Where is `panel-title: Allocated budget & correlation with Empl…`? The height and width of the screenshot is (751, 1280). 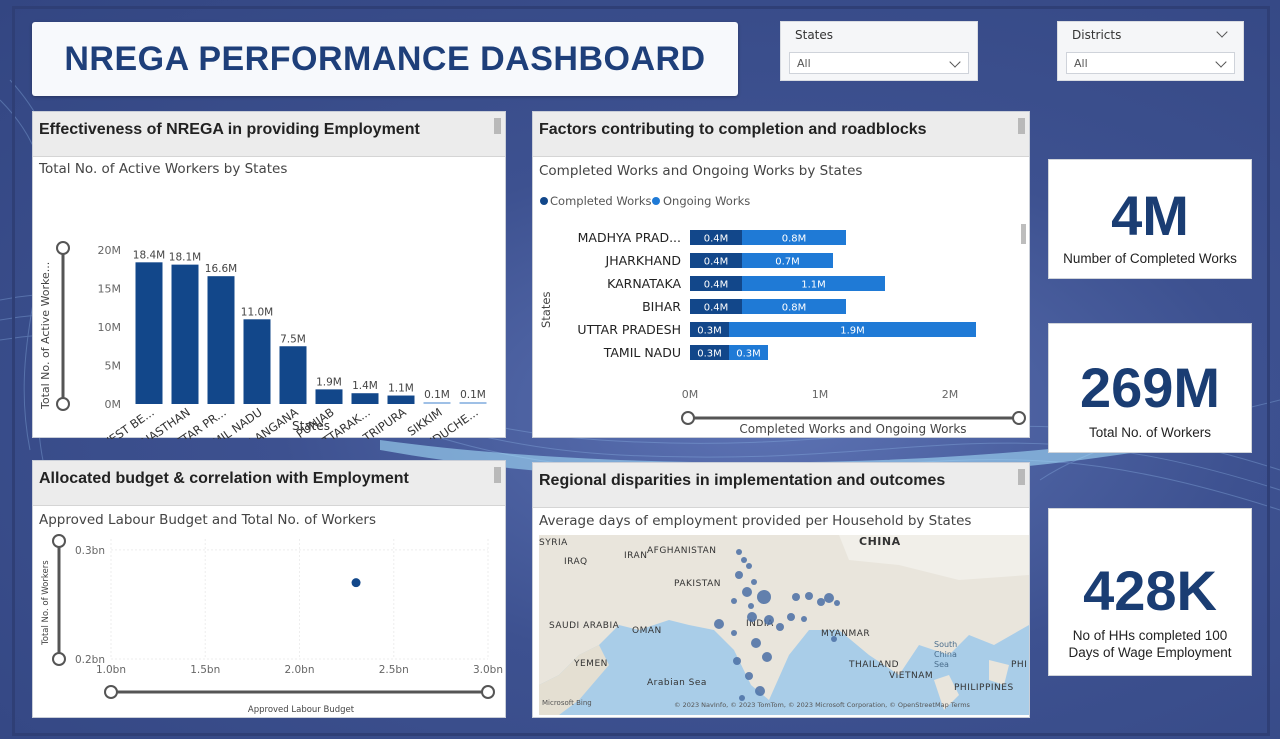
panel-title: Allocated budget & correlation with Empl… is located at coordinates (224, 478).